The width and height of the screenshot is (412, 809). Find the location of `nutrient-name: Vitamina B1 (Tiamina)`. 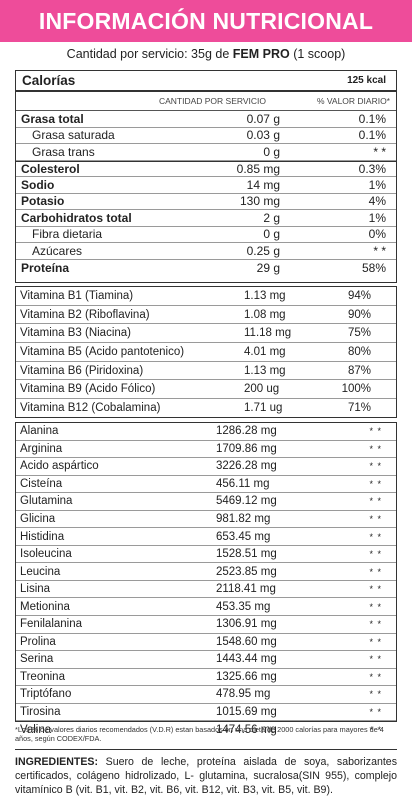

nutrient-name: Vitamina B1 (Tiamina) is located at coordinates (77, 295).